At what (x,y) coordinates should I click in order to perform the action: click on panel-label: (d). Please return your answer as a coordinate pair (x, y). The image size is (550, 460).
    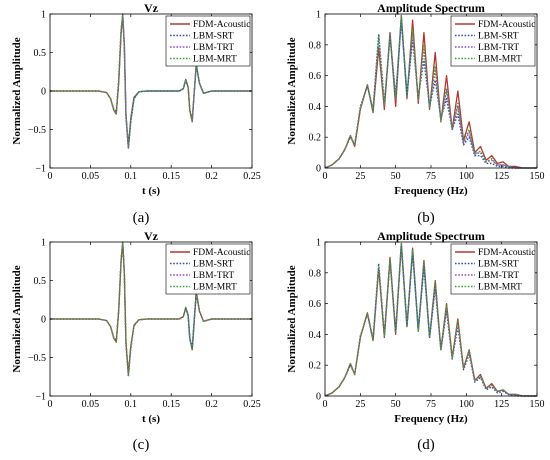
    Looking at the image, I should click on (426, 445).